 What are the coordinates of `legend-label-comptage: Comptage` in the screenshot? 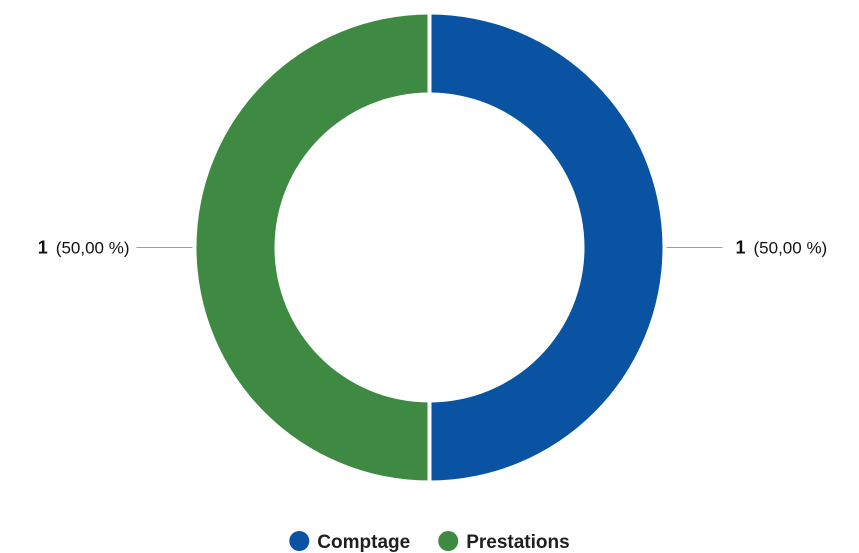 It's located at (363, 542).